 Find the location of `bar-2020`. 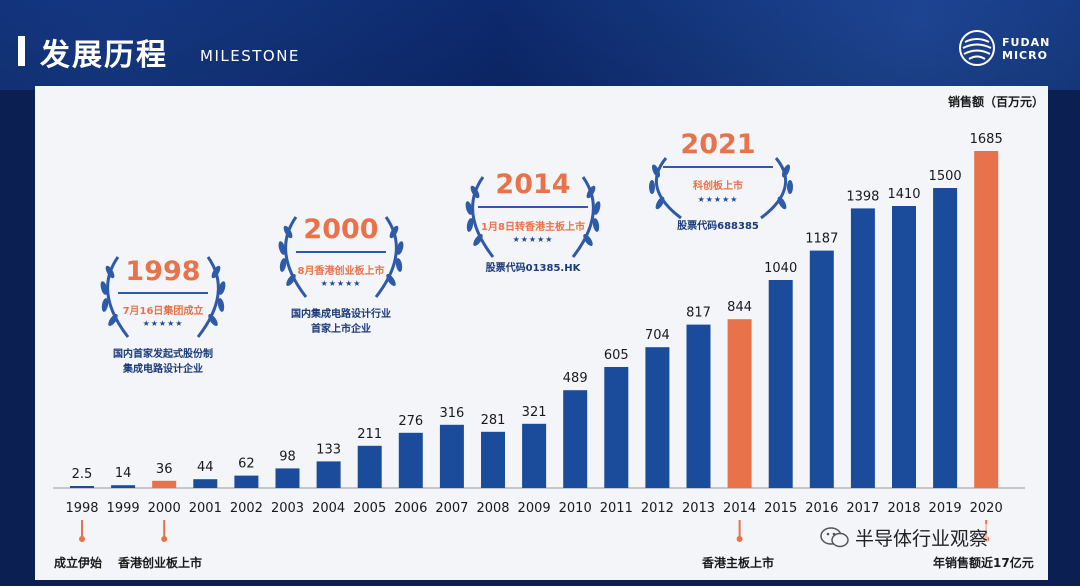

bar-2020 is located at coordinates (986, 319).